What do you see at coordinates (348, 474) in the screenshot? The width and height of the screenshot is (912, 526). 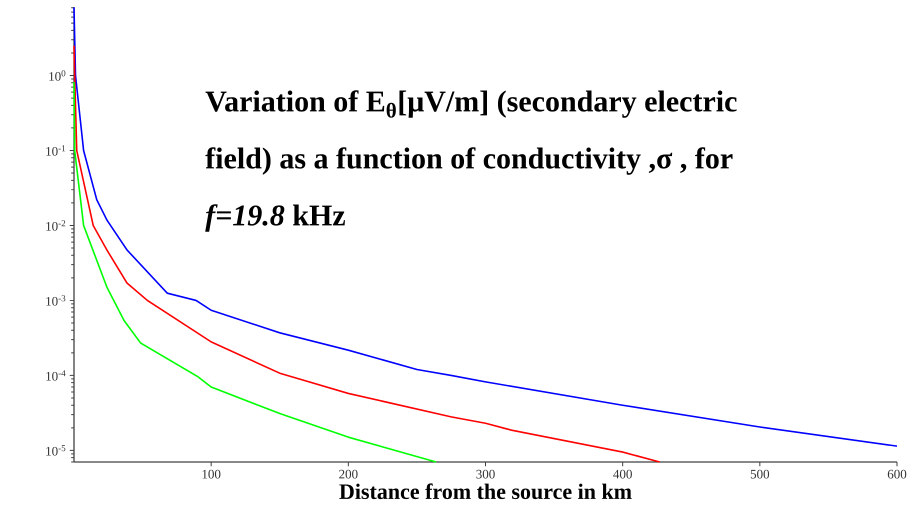 I see `x-tick-label: 200` at bounding box center [348, 474].